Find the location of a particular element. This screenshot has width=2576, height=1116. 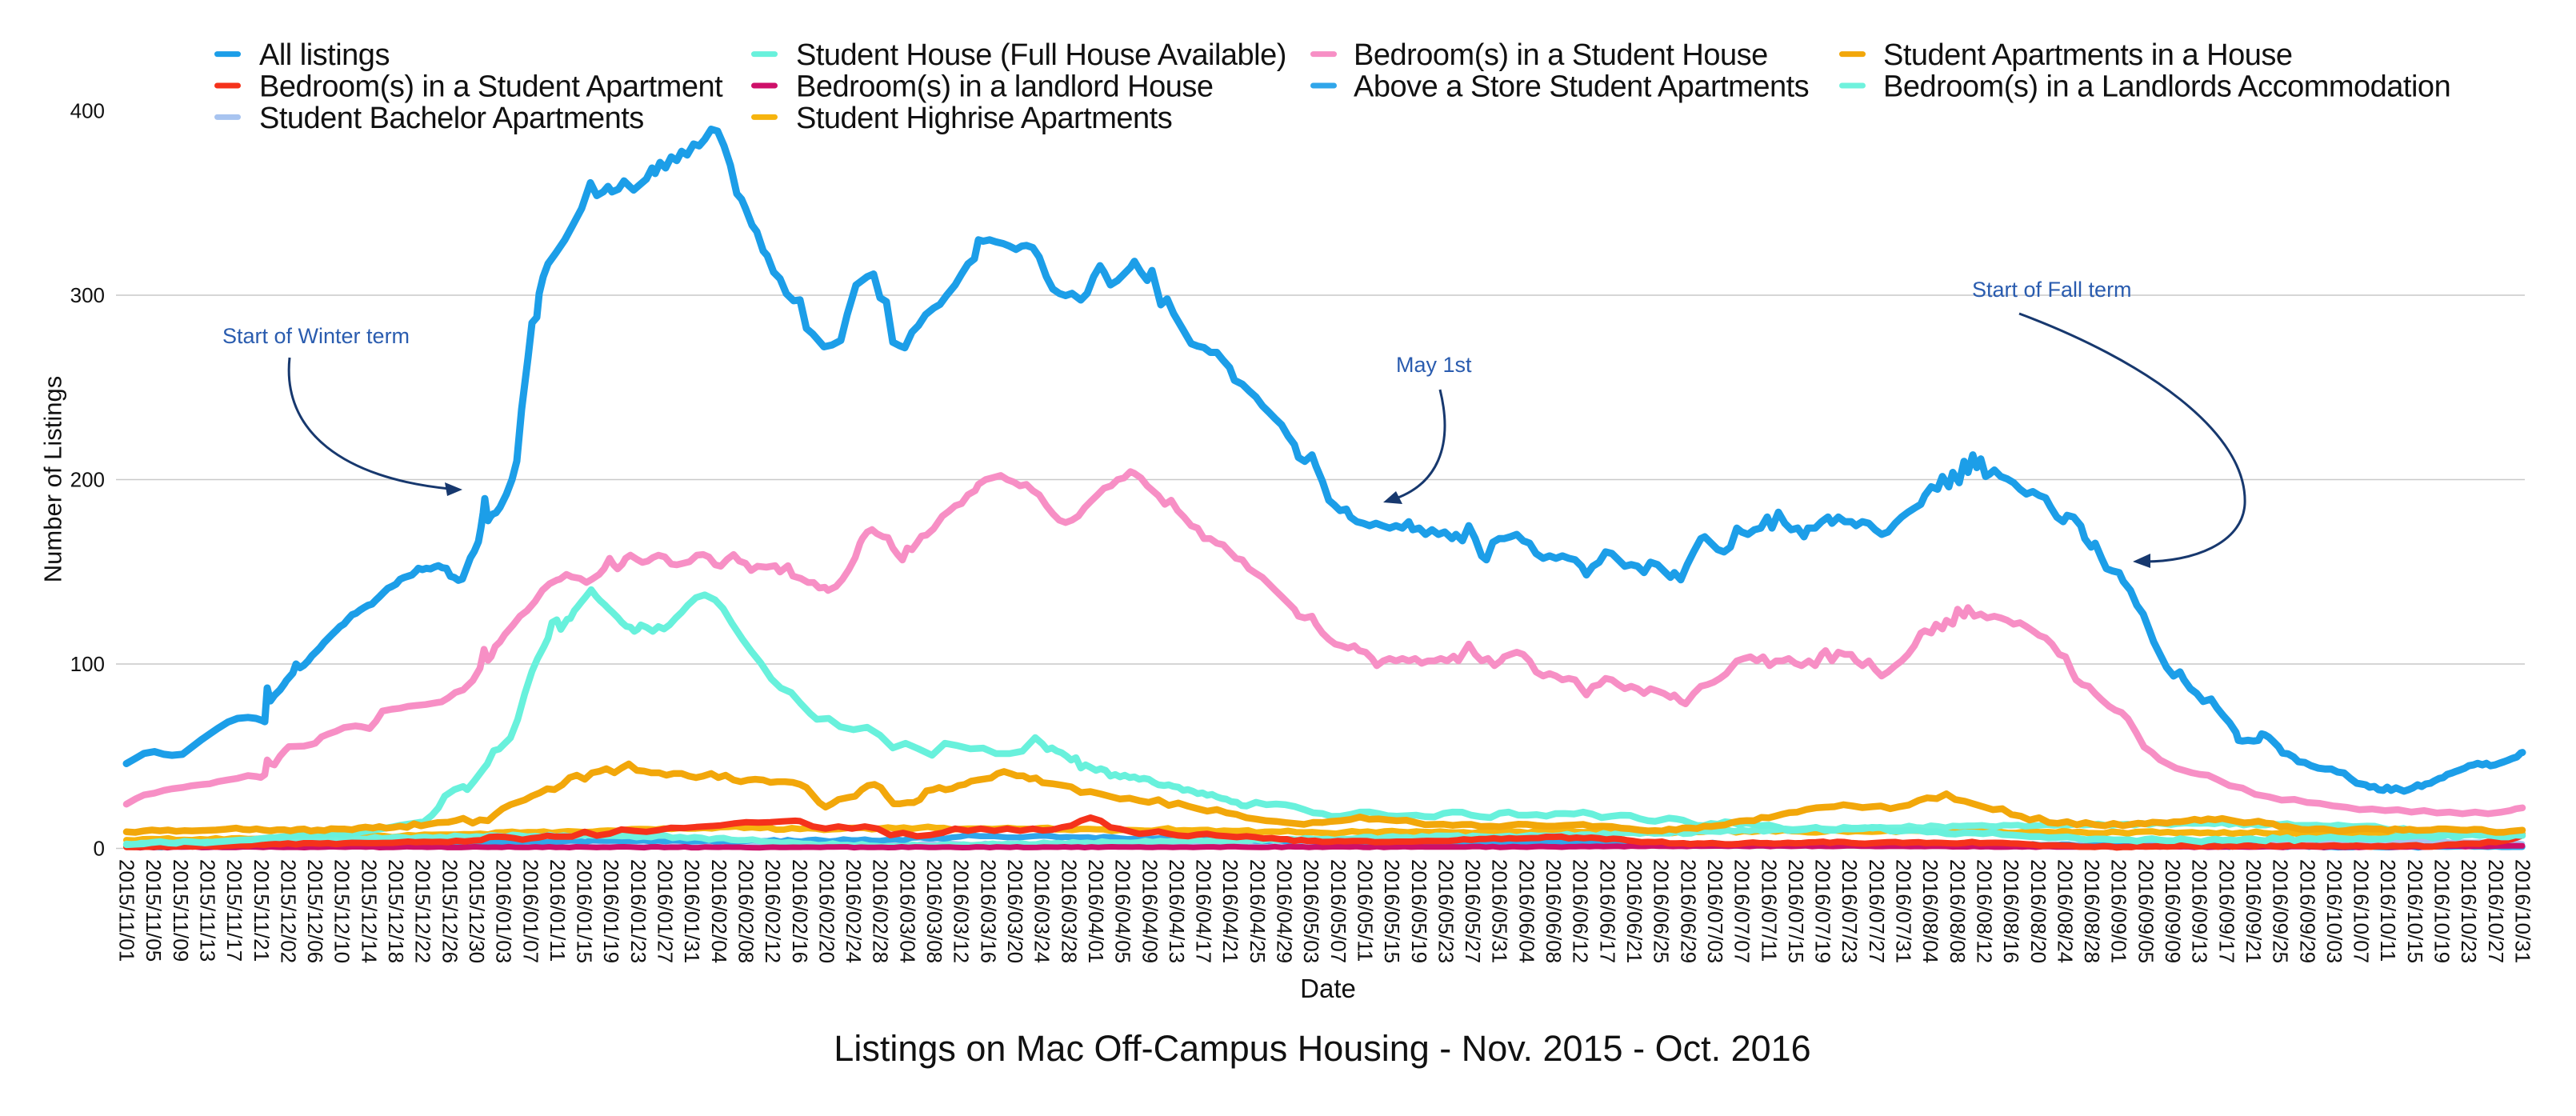

svg-text: 2016/05/07 is located at coordinates (1338, 911).